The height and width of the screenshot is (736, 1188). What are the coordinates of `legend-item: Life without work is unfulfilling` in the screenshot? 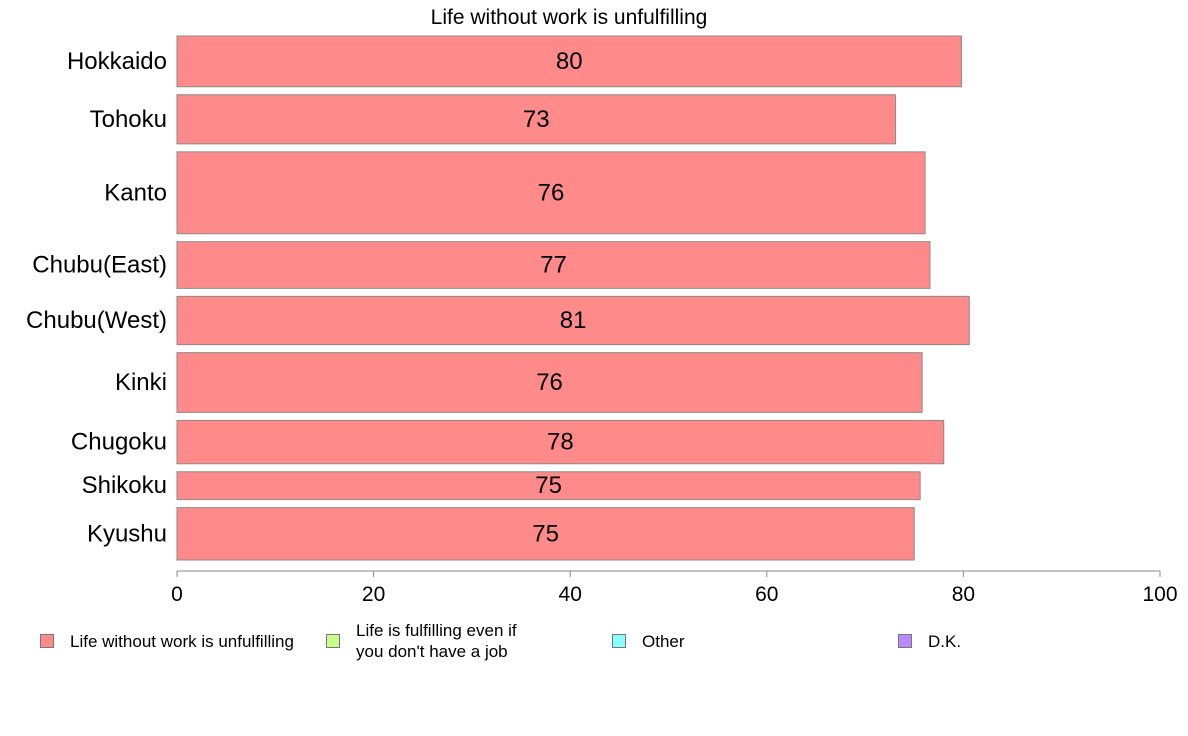 It's located at (167, 641).